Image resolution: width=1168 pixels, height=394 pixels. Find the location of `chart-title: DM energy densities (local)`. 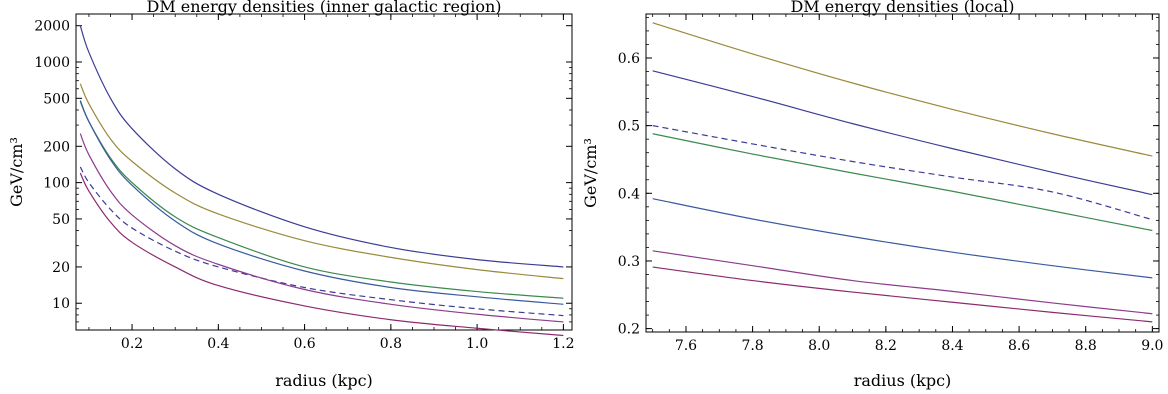

chart-title: DM energy densities (local) is located at coordinates (902, 8).